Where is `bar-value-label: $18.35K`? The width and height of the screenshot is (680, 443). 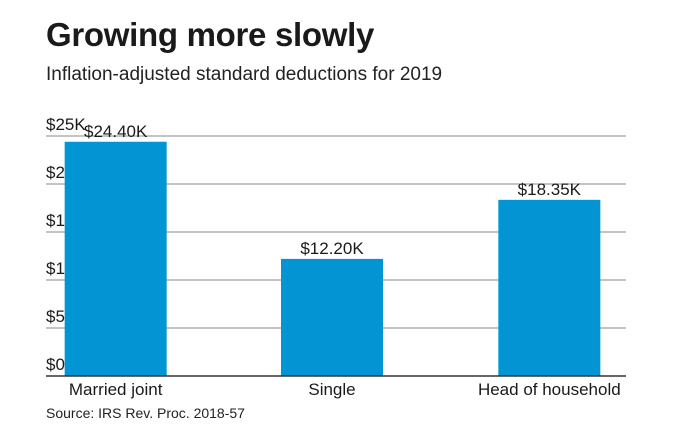 bar-value-label: $18.35K is located at coordinates (550, 189).